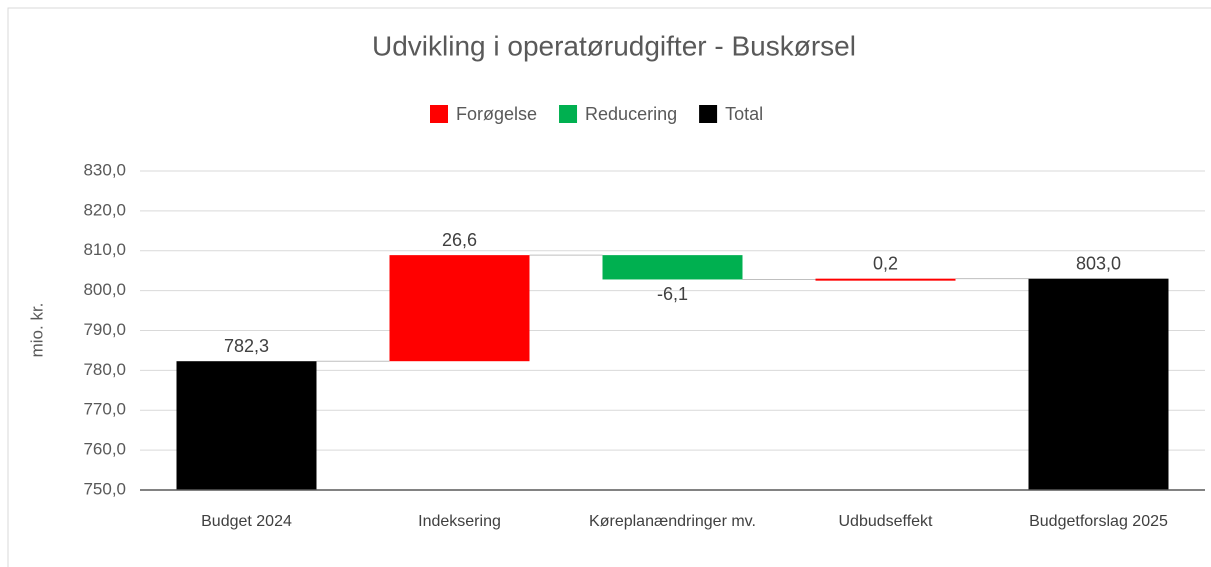 The image size is (1211, 567). I want to click on legend-label: Forøgelse, so click(496, 114).